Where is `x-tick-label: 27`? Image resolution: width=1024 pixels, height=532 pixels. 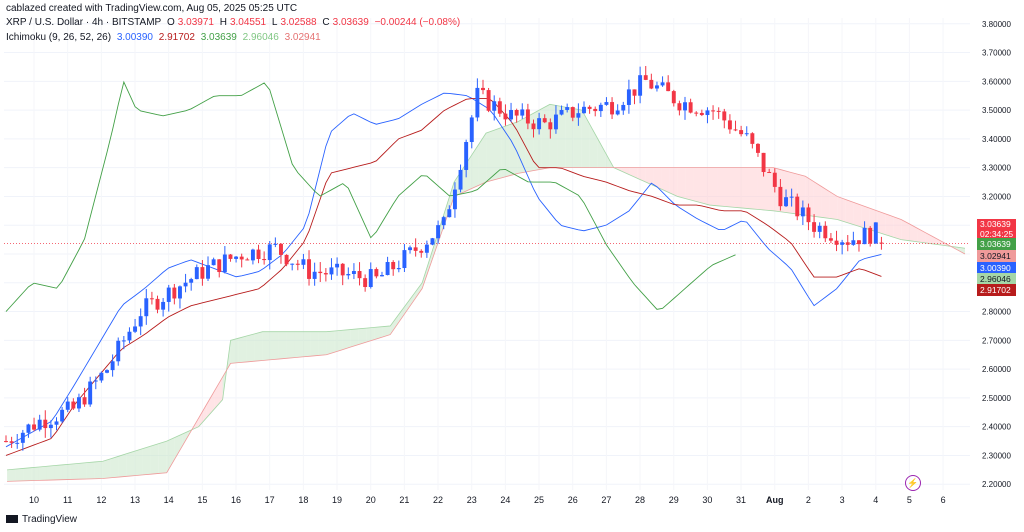
x-tick-label: 27 is located at coordinates (606, 500).